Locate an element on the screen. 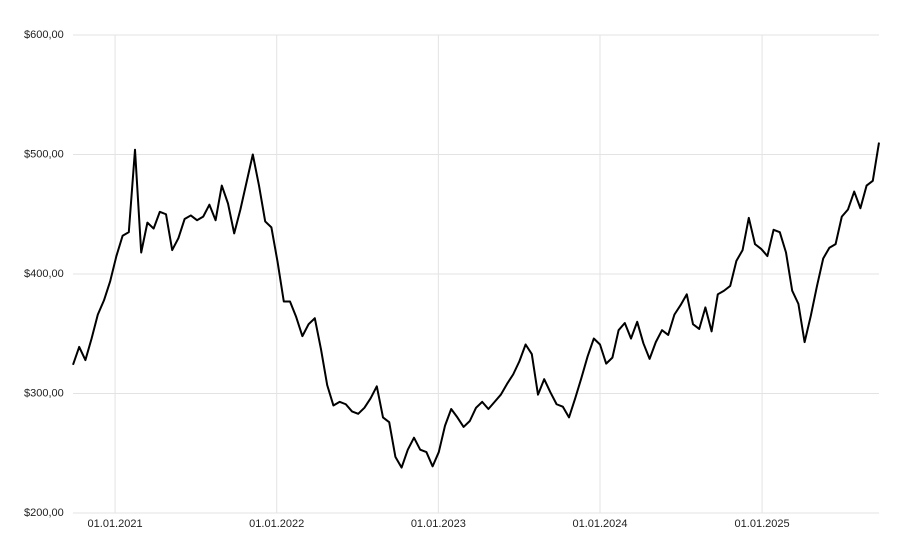 Image resolution: width=908 pixels, height=560 pixels. y-tick-label: $300,00 is located at coordinates (44, 393).